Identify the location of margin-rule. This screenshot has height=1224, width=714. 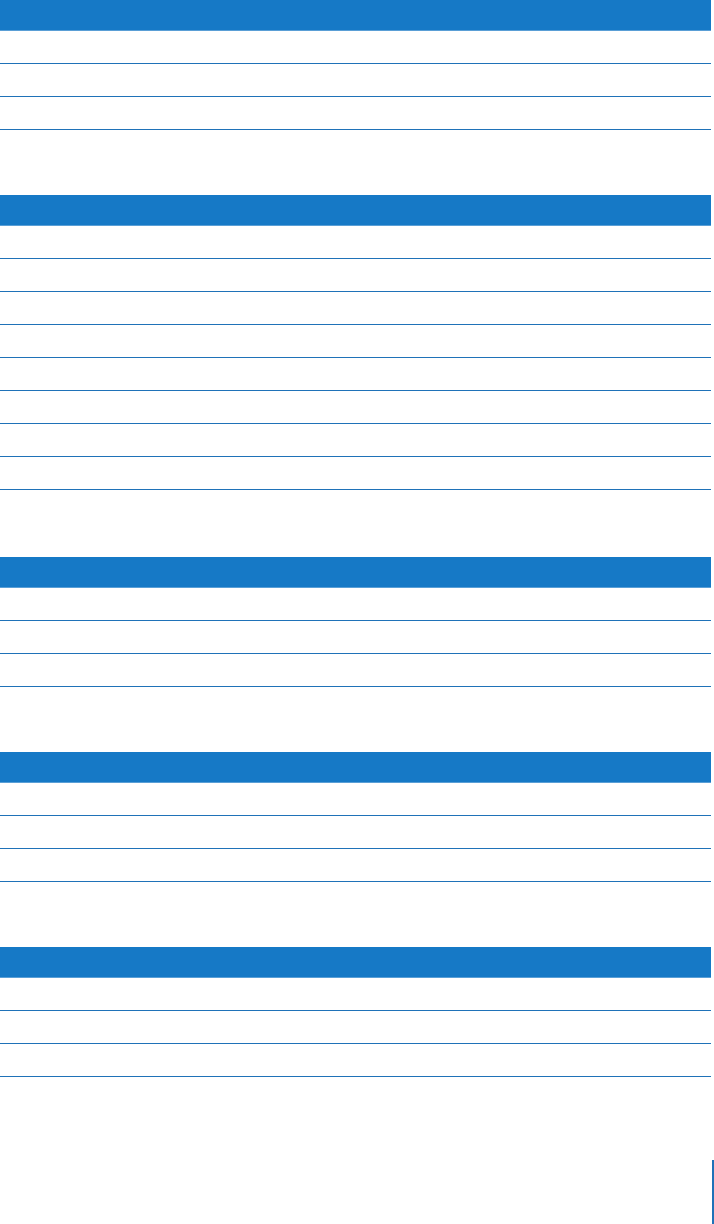
(713, 1192).